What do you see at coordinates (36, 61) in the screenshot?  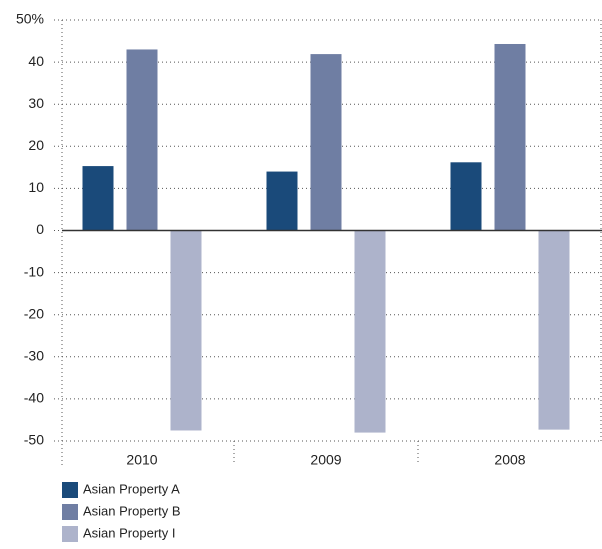 I see `y-tick-label: 40` at bounding box center [36, 61].